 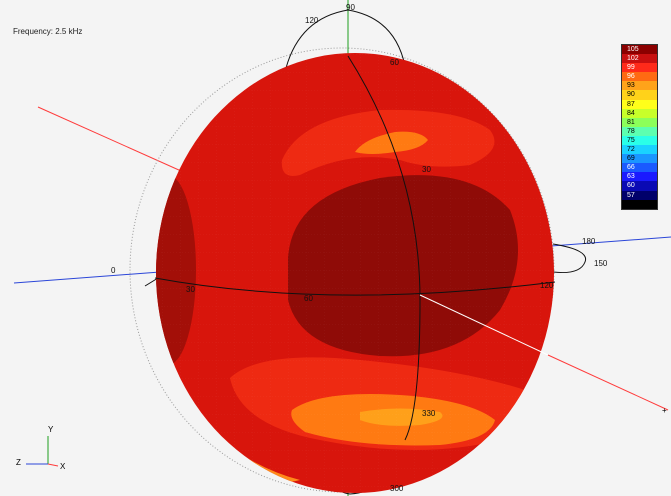 I want to click on angle-label-60-equator: 60, so click(x=308, y=298).